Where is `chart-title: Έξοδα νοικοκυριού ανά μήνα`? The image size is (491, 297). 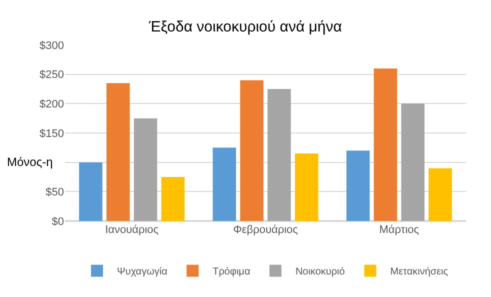
chart-title: Έξοδα νοικοκυριού ανά μήνα is located at coordinates (245, 27).